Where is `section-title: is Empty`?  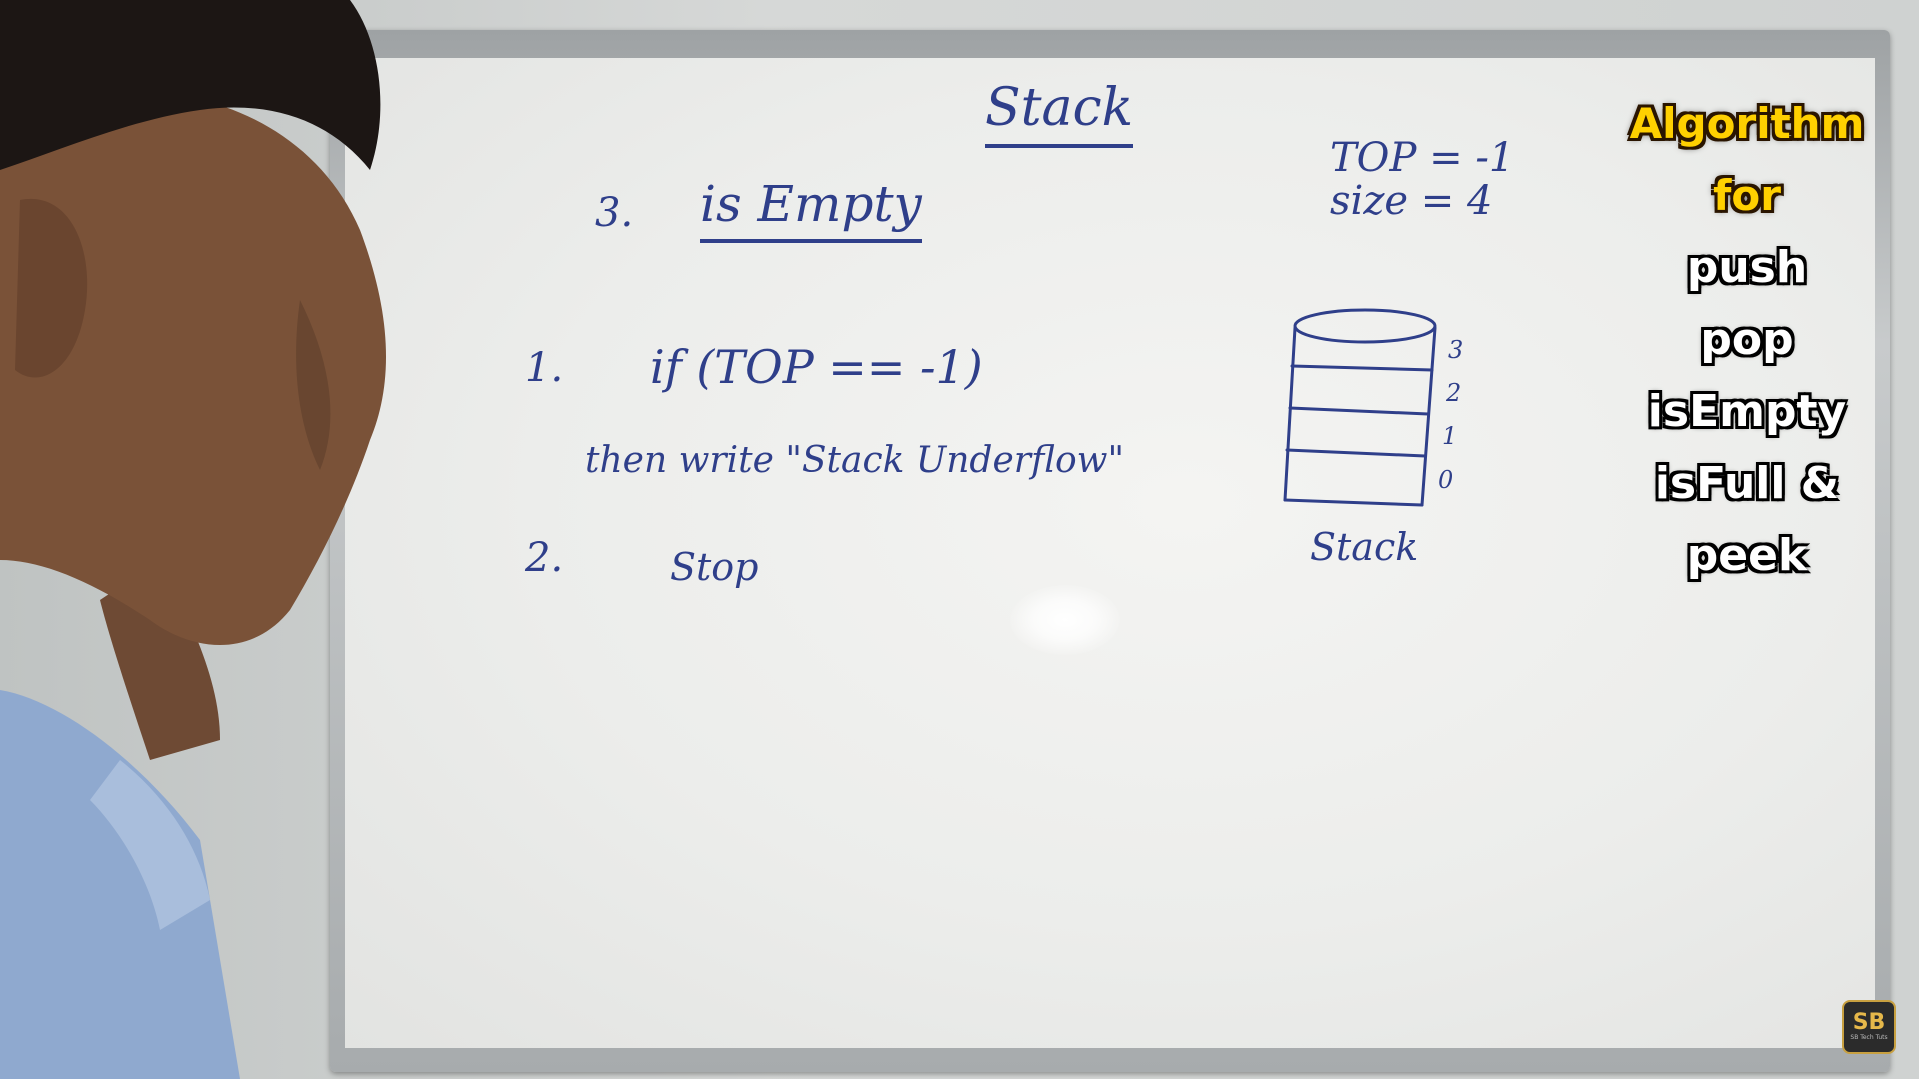
section-title: is Empty is located at coordinates (811, 209).